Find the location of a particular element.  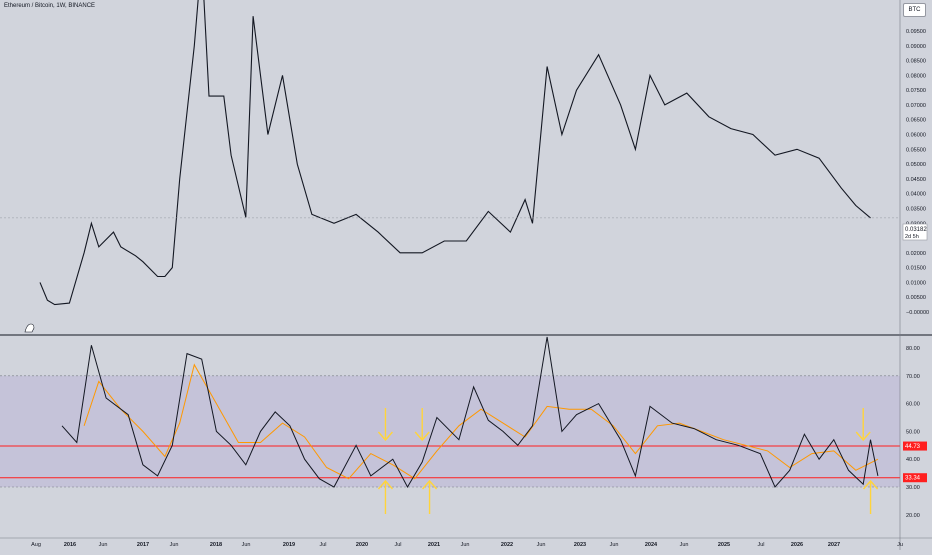

rsi-level-upper-label: 44.73 is located at coordinates (913, 447).